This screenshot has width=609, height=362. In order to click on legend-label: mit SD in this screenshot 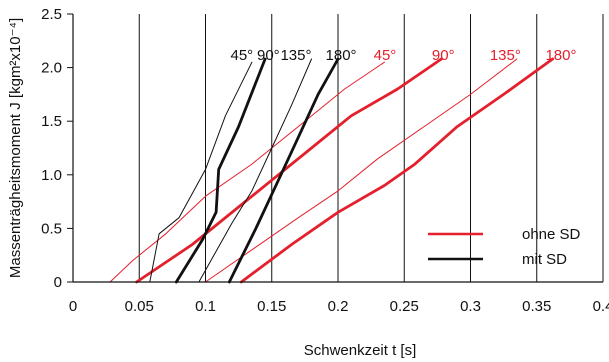, I will do `click(544, 259)`.